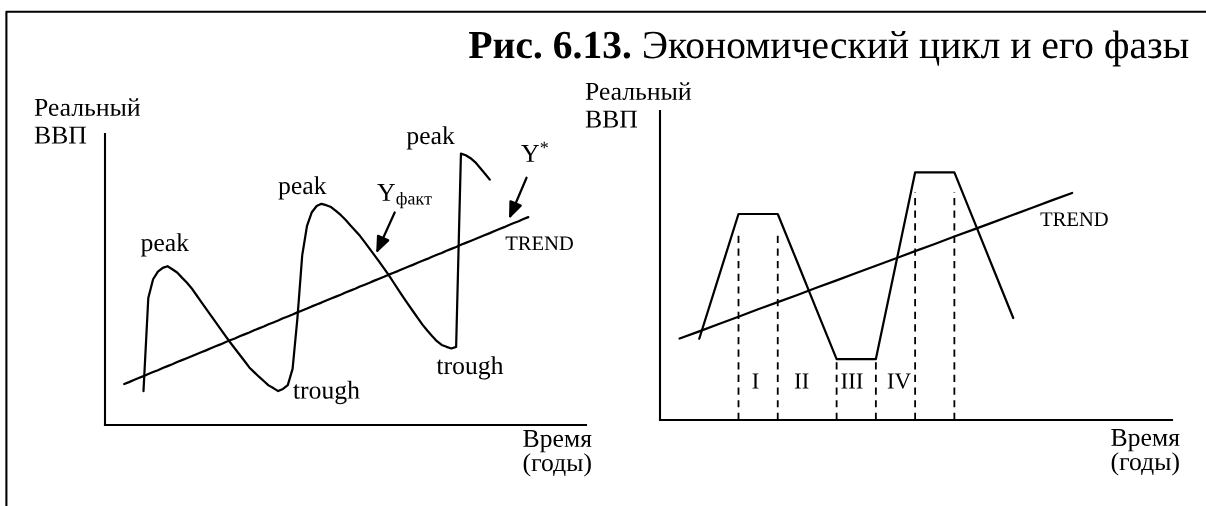 The width and height of the screenshot is (1206, 506). What do you see at coordinates (430, 138) in the screenshot?
I see `text: peak` at bounding box center [430, 138].